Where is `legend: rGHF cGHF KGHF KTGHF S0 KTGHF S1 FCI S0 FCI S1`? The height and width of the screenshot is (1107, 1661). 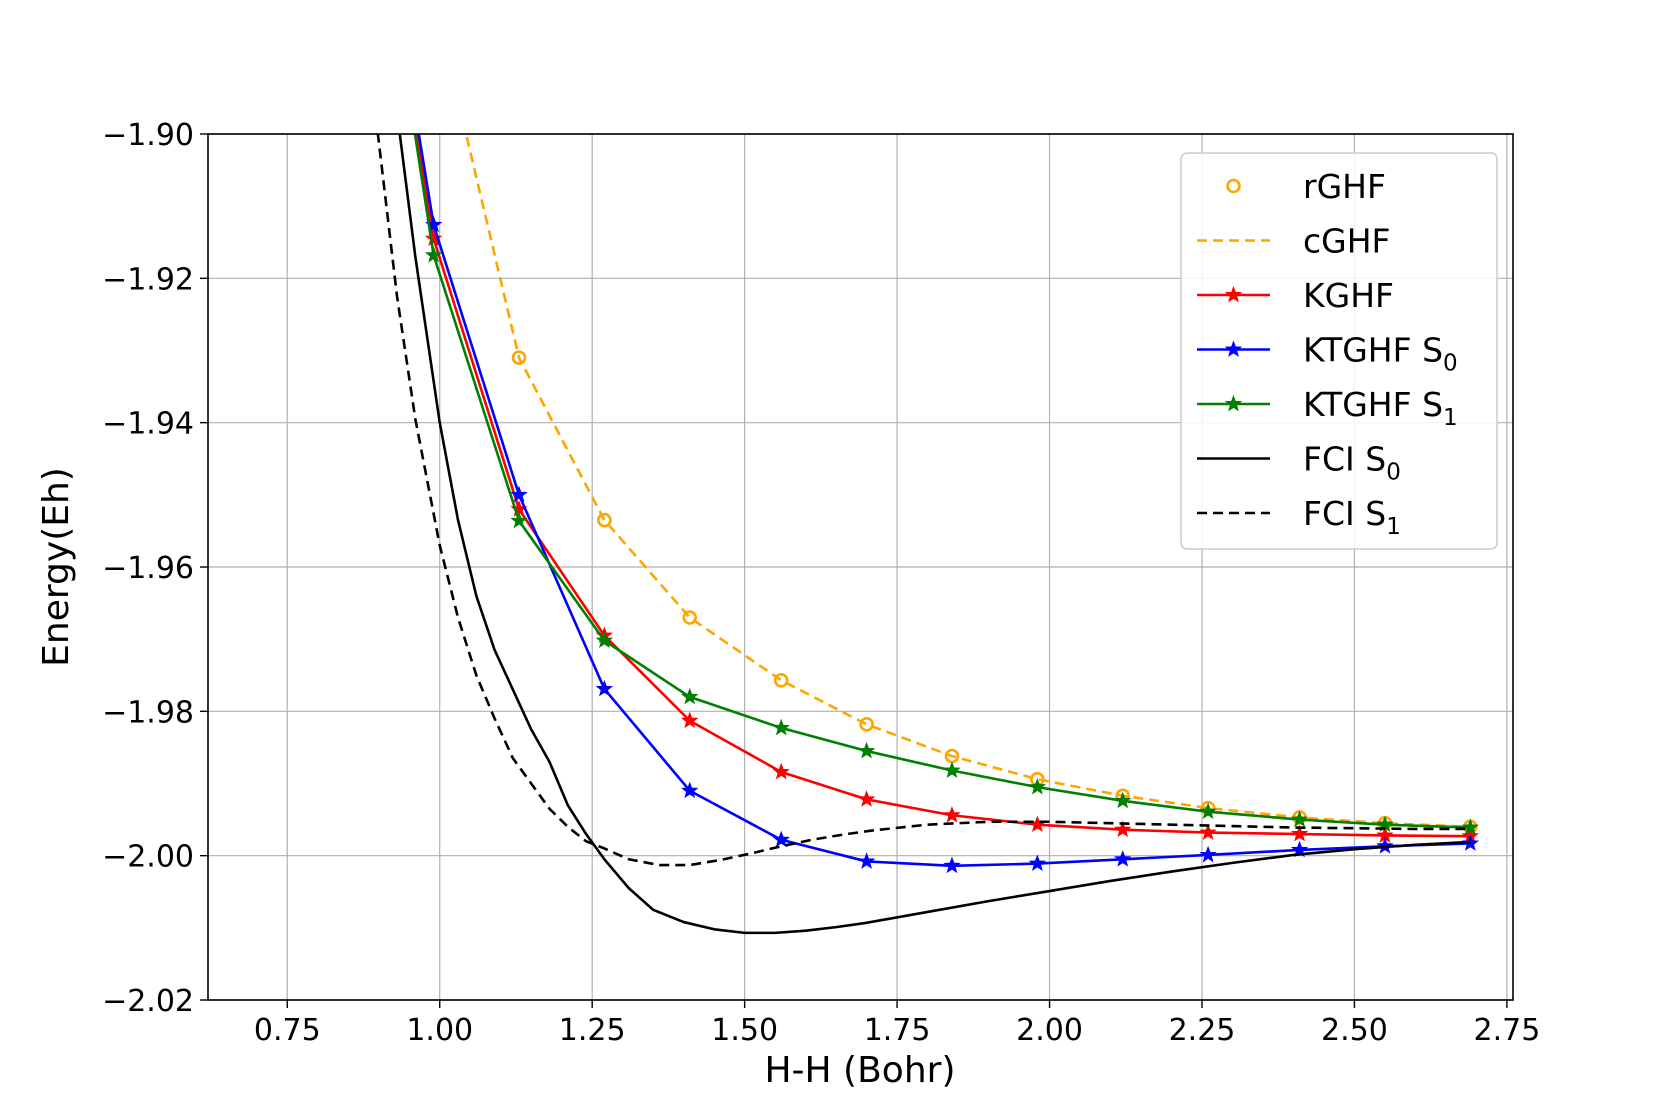 legend: rGHF cGHF KGHF KTGHF S0 KTGHF S1 FCI S0 FCI S1 is located at coordinates (1339, 351).